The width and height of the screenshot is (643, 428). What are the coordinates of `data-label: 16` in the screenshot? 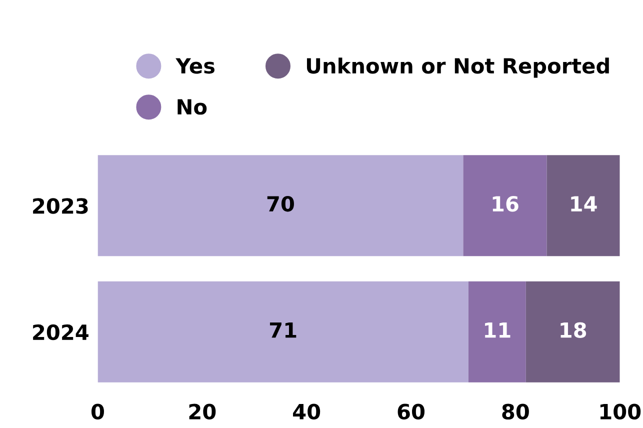 It's located at (505, 204).